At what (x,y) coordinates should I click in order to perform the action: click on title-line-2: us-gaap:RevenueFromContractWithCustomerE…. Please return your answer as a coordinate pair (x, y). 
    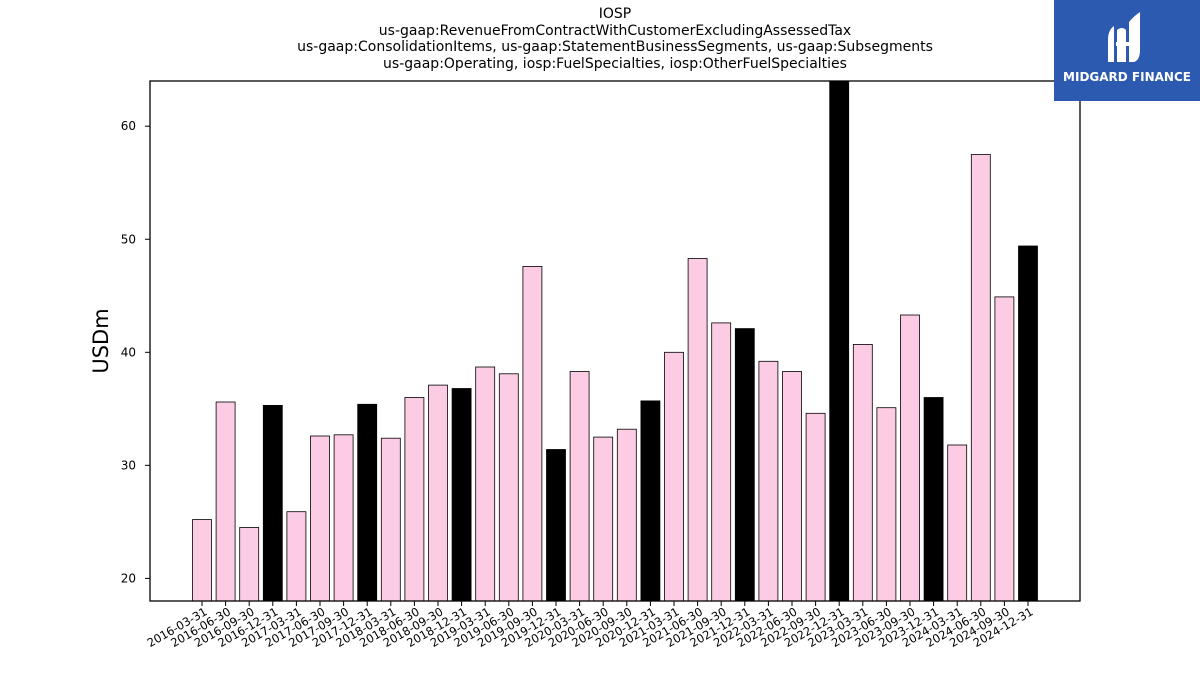
    Looking at the image, I should click on (615, 30).